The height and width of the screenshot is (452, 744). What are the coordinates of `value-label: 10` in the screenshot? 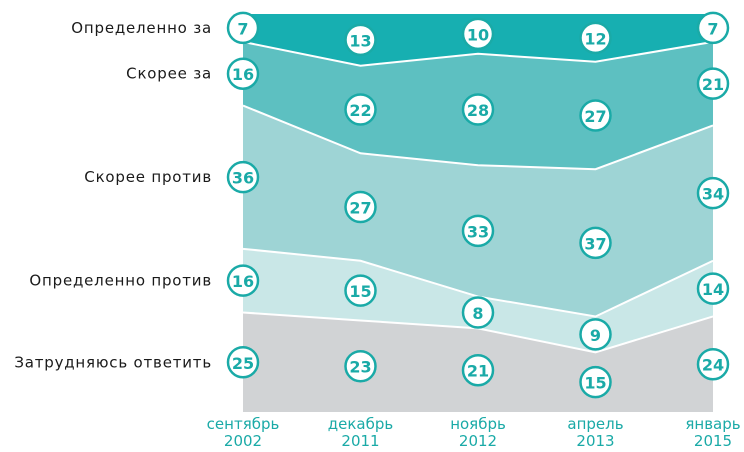 It's located at (478, 34).